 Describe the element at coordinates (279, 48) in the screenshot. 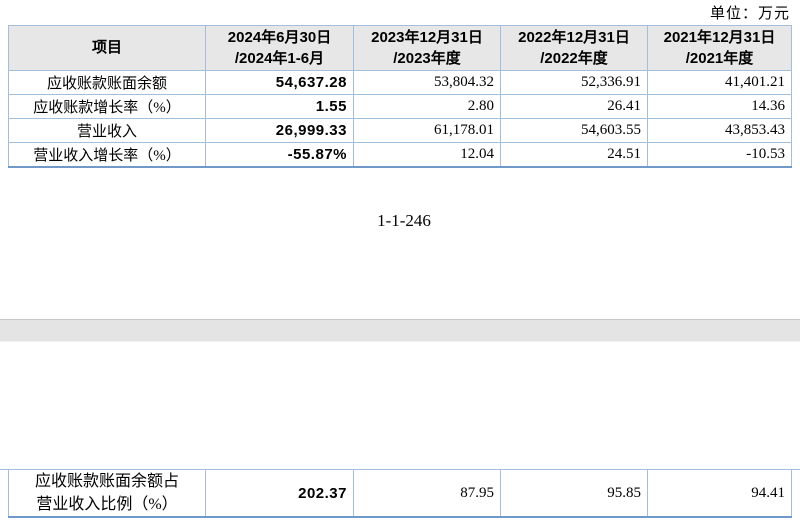

I see `header-cell-2024: 2024年6月30日 /2024年1-6月` at that location.